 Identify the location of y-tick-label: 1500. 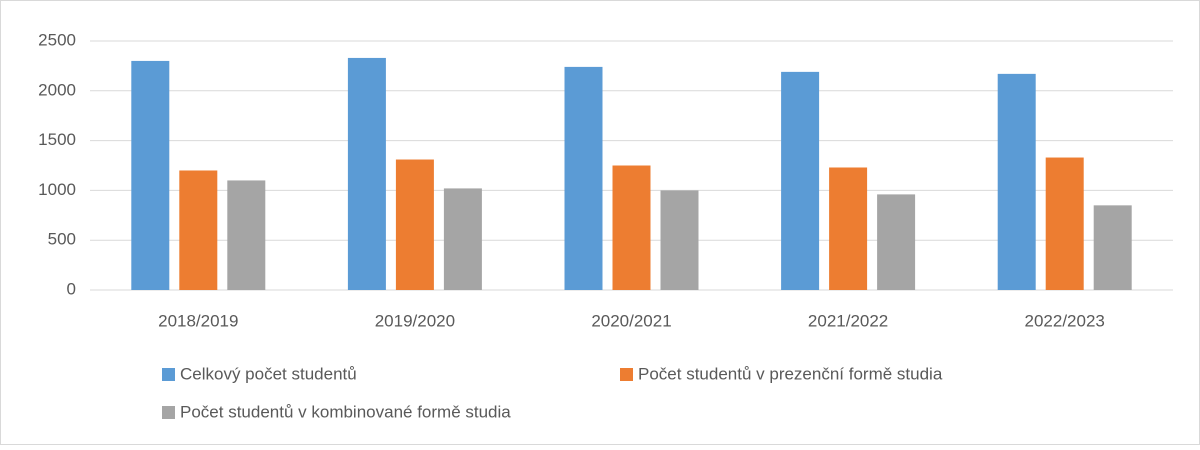
(57, 139).